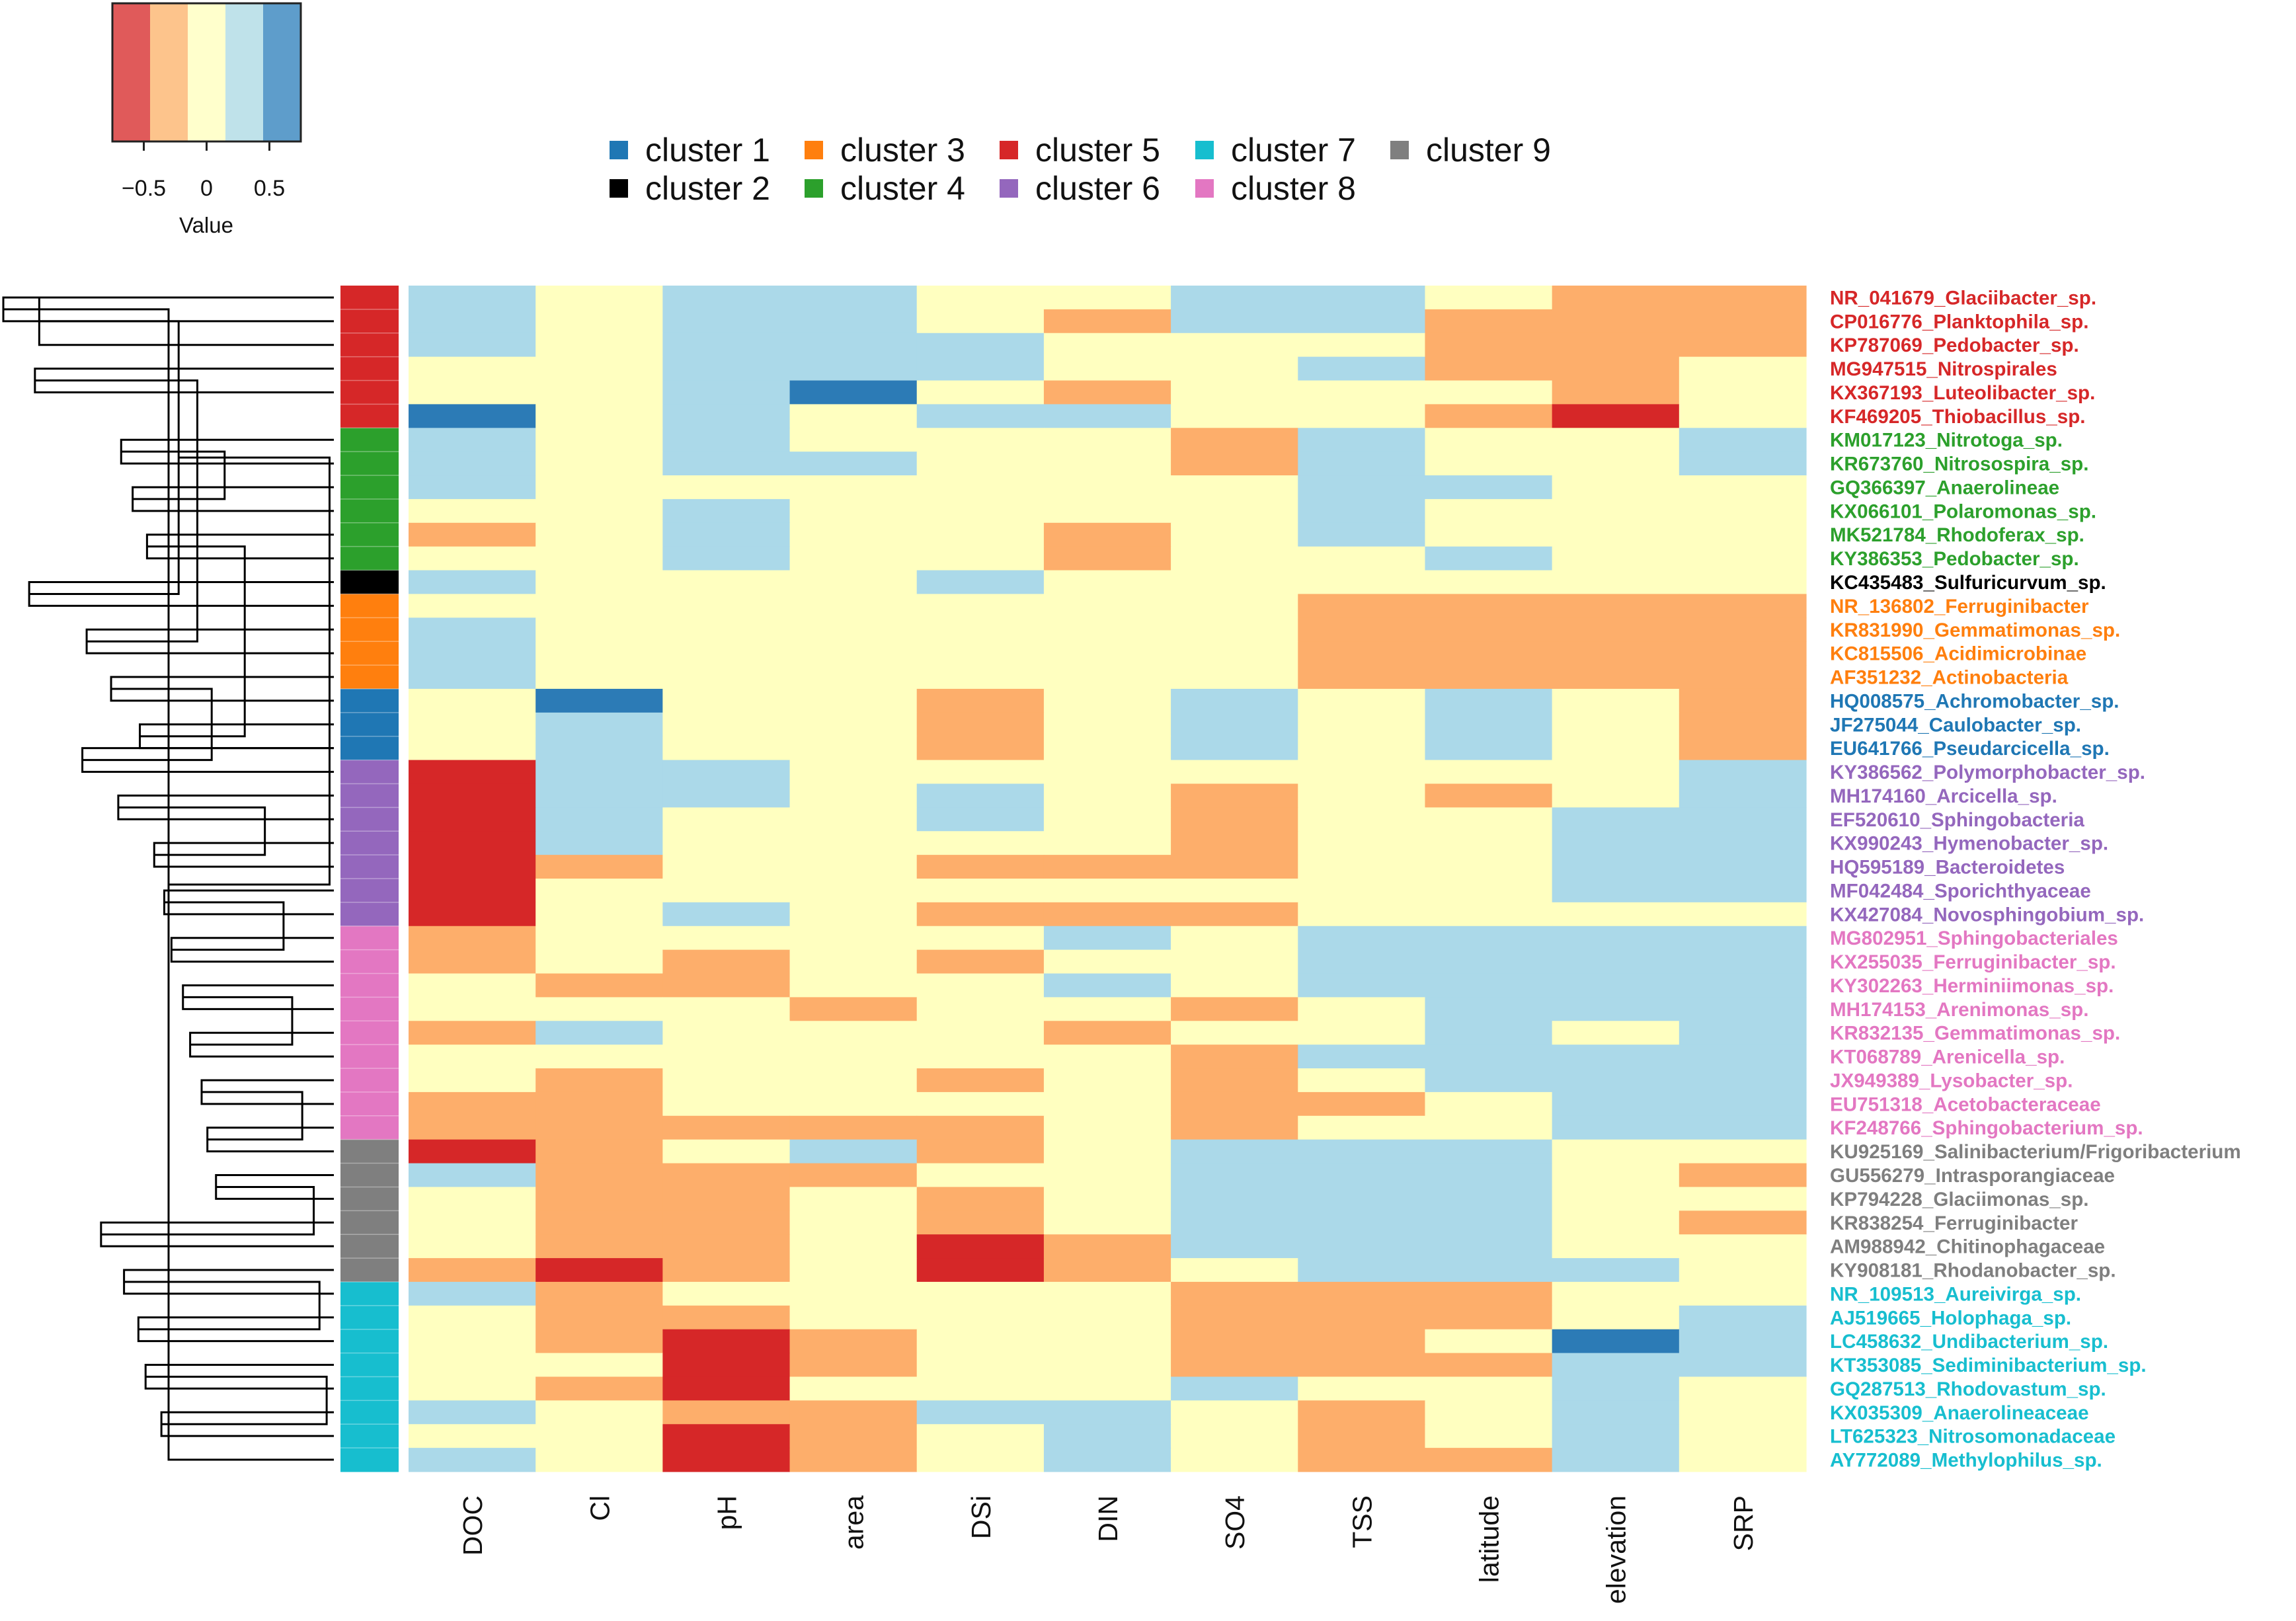 Image resolution: width=2296 pixels, height=1621 pixels. I want to click on legend-label: cluster 8, so click(1293, 188).